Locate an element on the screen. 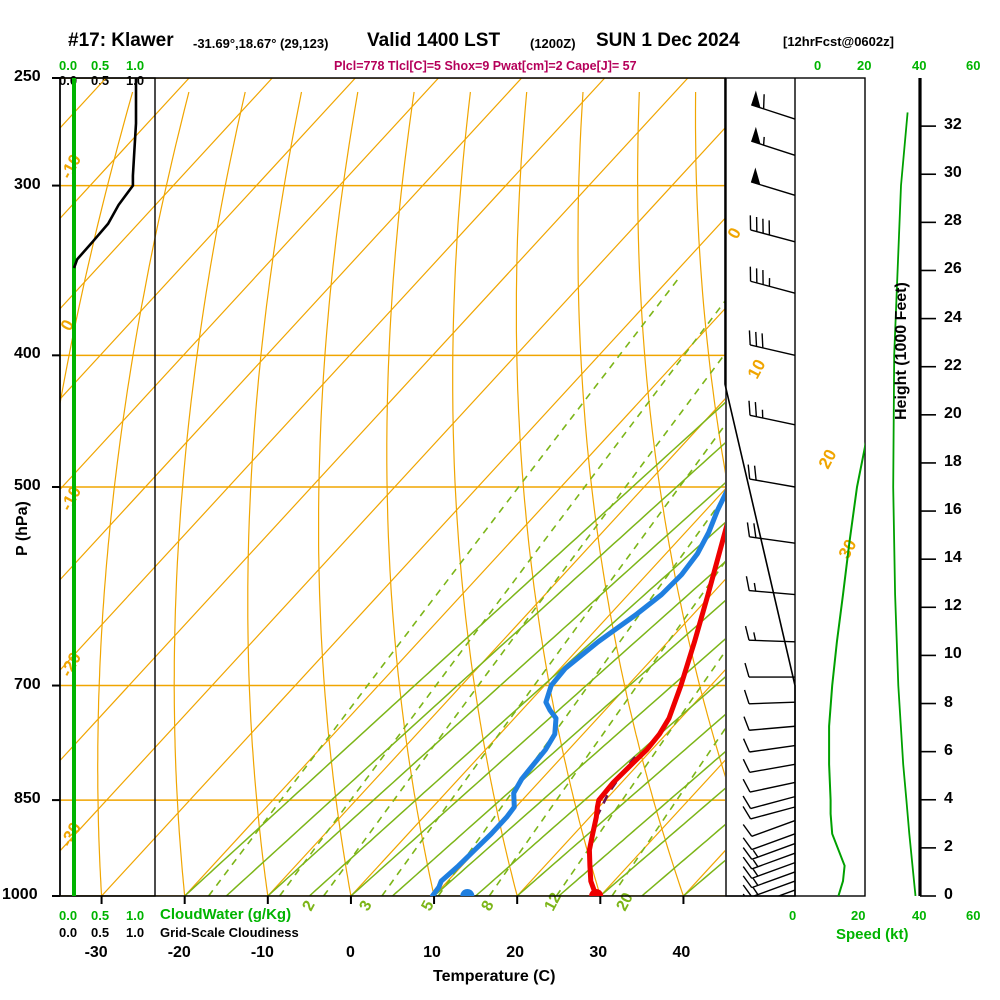 This screenshot has width=1000, height=1000. speed-tick-top-3: 60 is located at coordinates (973, 65).